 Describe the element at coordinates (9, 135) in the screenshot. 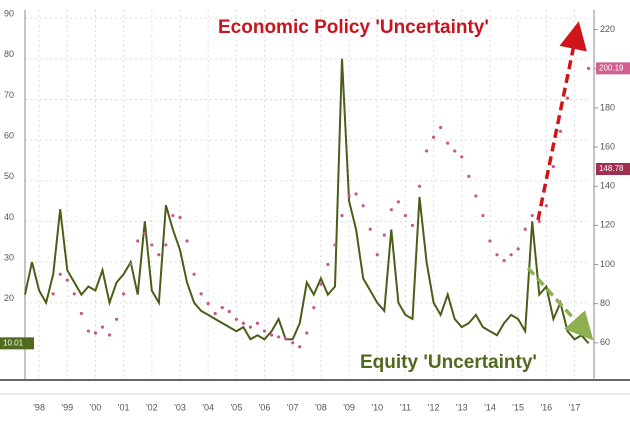

I see `y-tick-label: 60` at that location.